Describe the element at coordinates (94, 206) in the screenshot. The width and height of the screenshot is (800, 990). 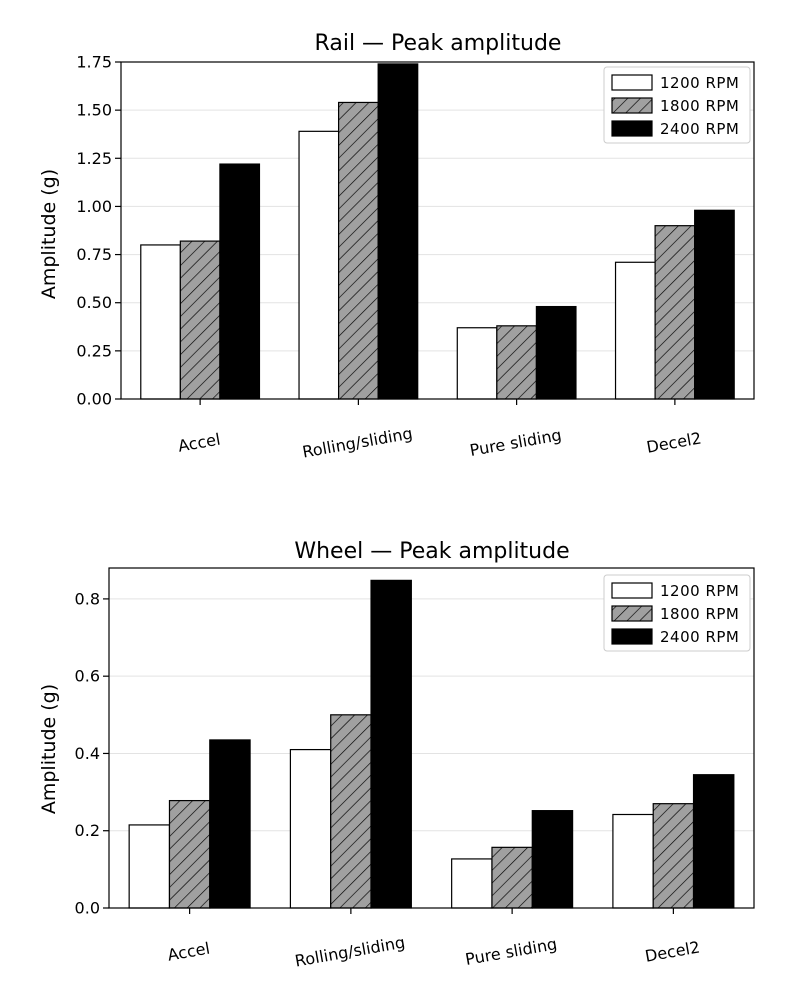
I see `y-tick-label: 1.00` at that location.